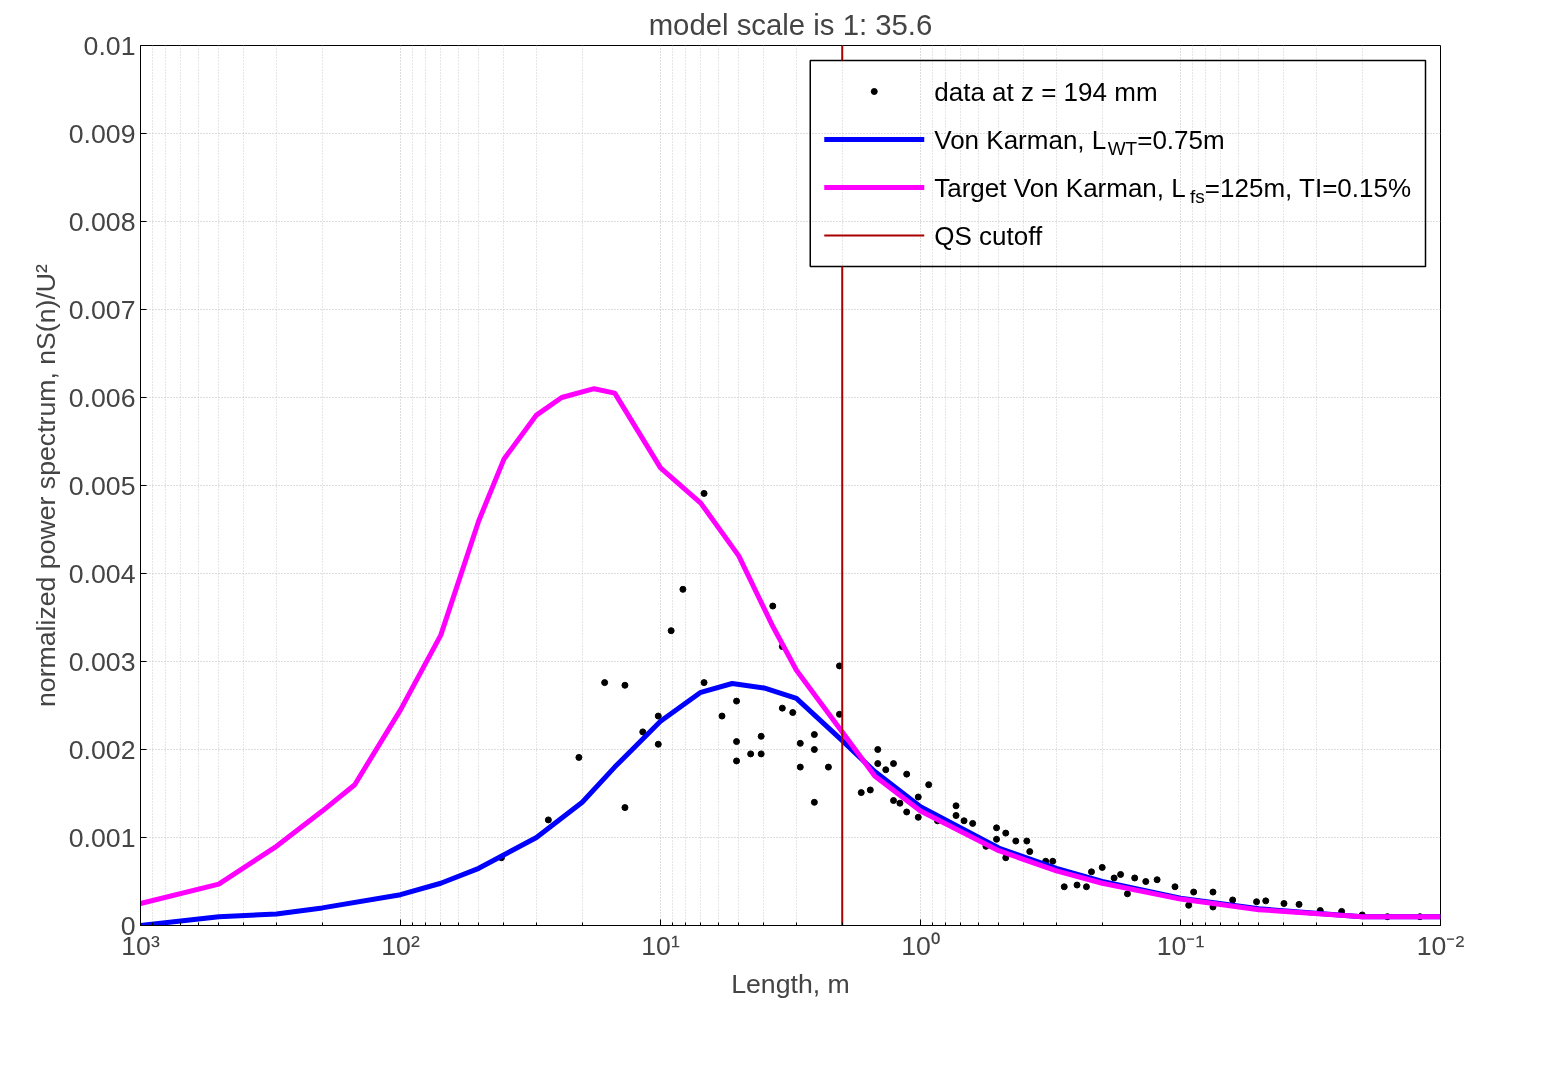  I want to click on y-tick-label: 0.007, so click(102, 309).